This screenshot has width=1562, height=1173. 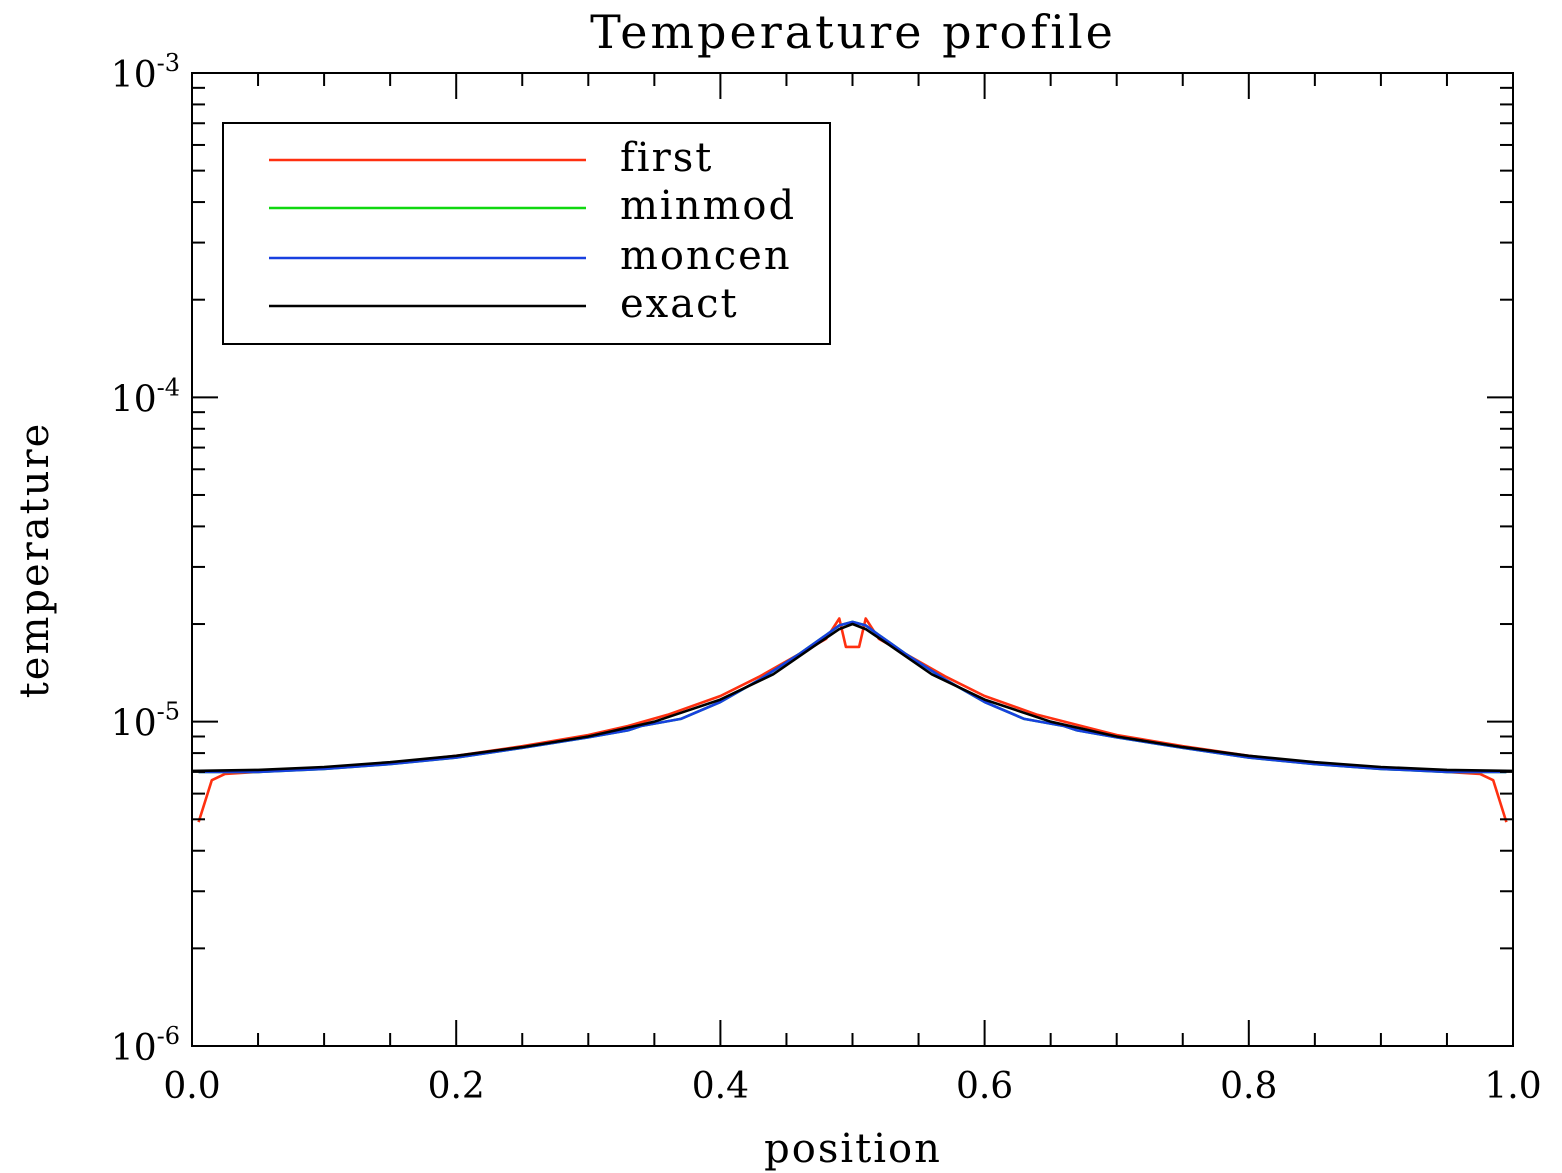 I want to click on x-tick-label: 0.4, so click(x=720, y=1086).